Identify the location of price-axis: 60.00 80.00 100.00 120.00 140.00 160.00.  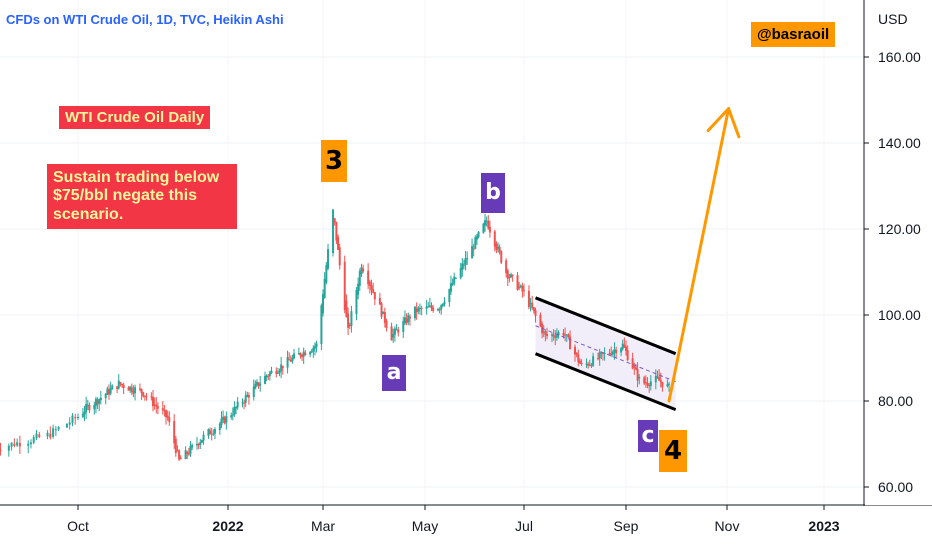
(892, 272).